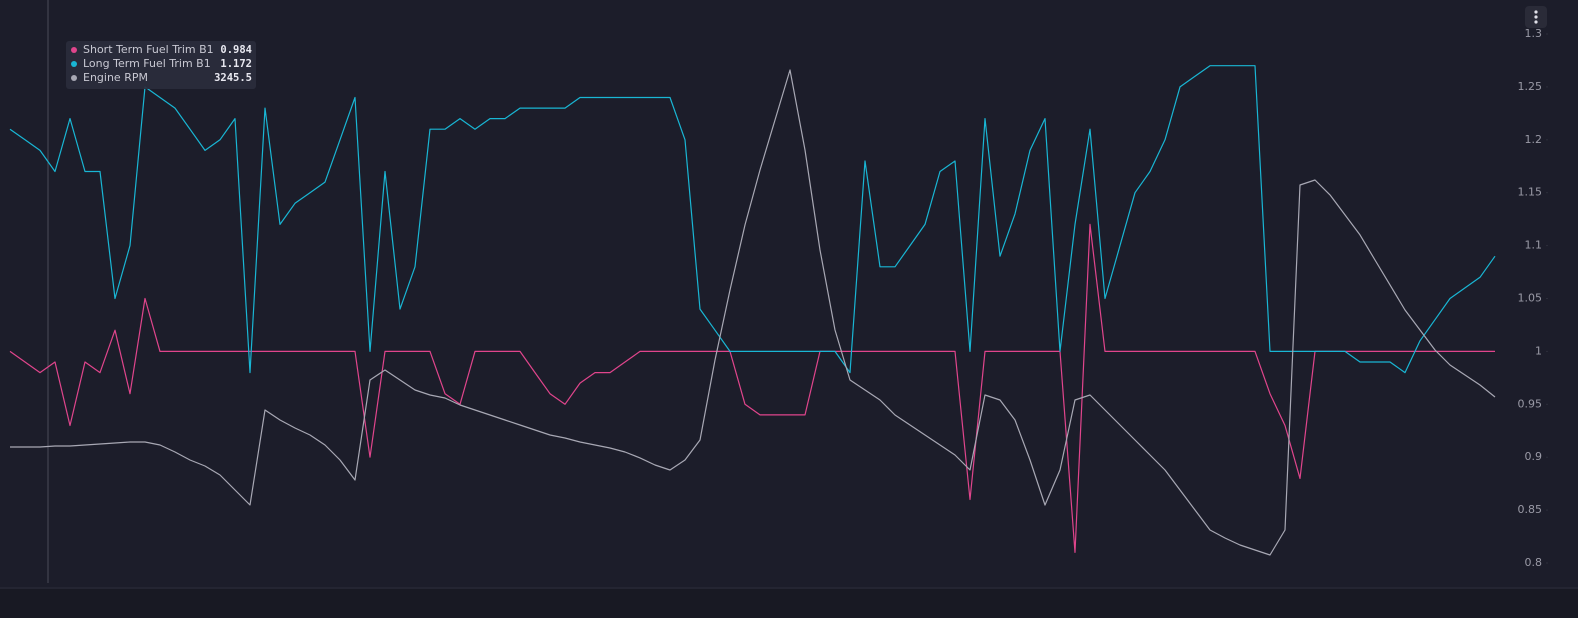 Image resolution: width=1578 pixels, height=618 pixels. Describe the element at coordinates (1530, 509) in the screenshot. I see `y-tick-label: 0.85` at that location.